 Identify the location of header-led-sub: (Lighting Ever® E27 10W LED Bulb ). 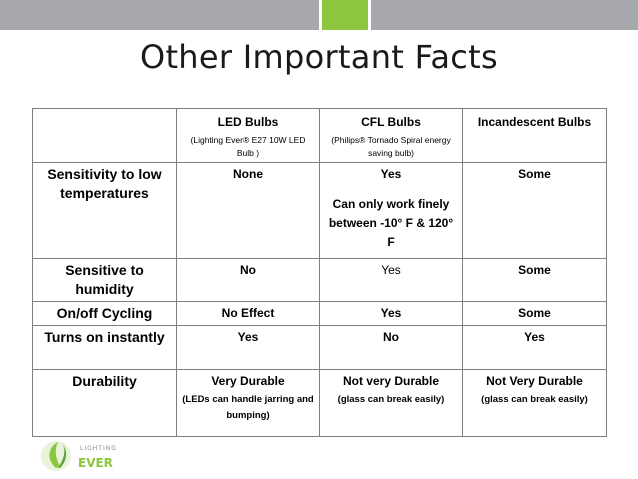
(248, 146).